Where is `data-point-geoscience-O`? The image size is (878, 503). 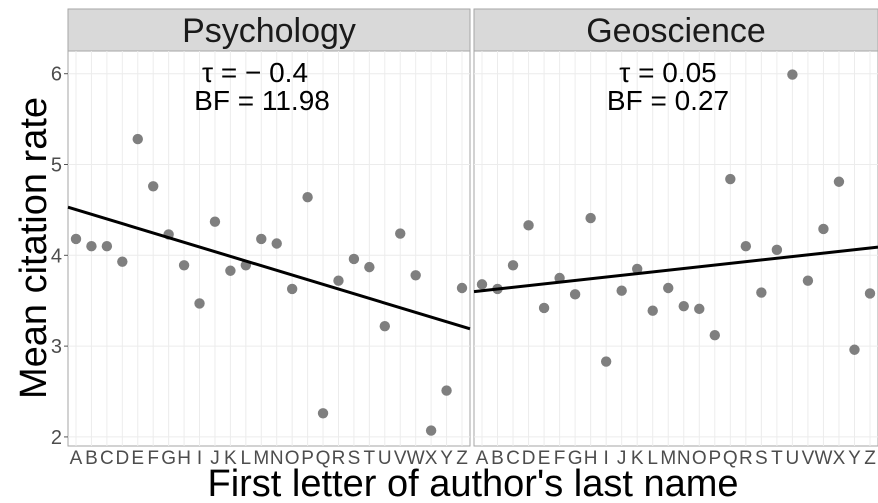
data-point-geoscience-O is located at coordinates (699, 309).